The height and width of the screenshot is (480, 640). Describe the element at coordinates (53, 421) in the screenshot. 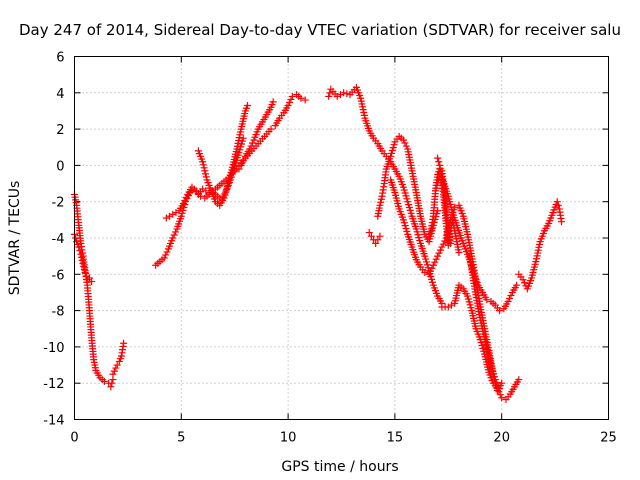

I see `y-tick-label: -14` at that location.